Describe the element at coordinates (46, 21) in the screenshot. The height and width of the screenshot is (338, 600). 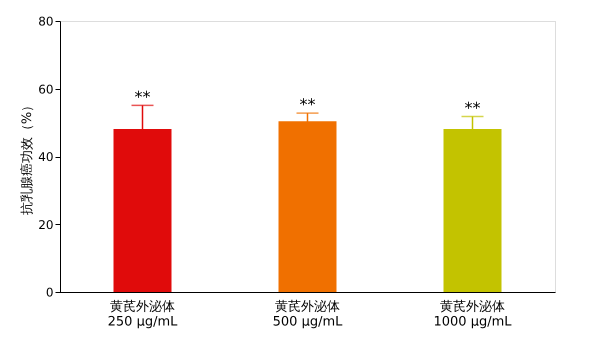
I see `y-tick-label: 80` at that location.